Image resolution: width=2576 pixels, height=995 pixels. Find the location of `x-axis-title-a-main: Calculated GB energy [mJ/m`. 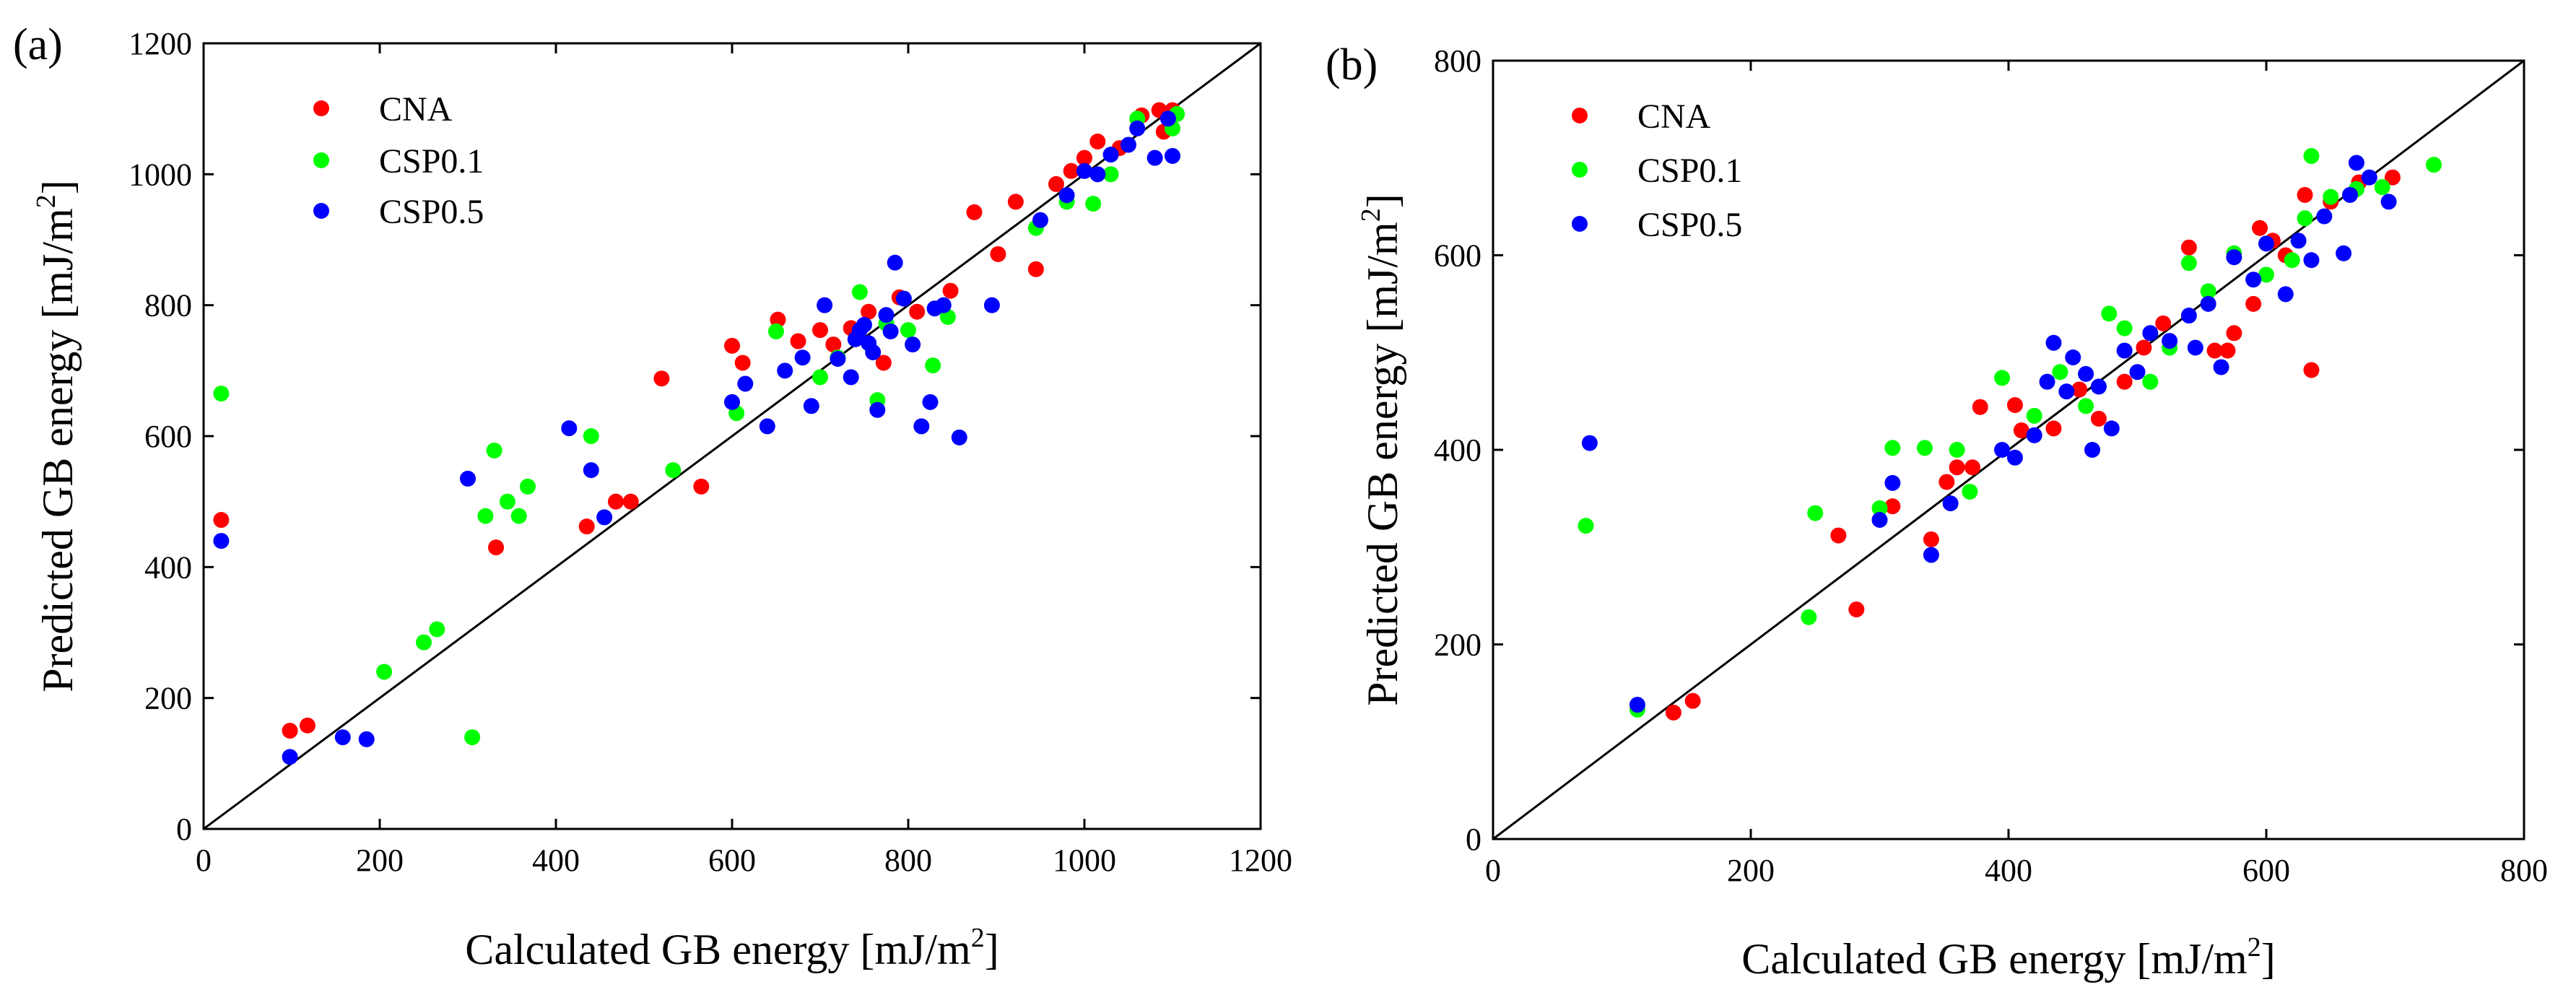

x-axis-title-a-main: Calculated GB energy [mJ/m is located at coordinates (717, 949).